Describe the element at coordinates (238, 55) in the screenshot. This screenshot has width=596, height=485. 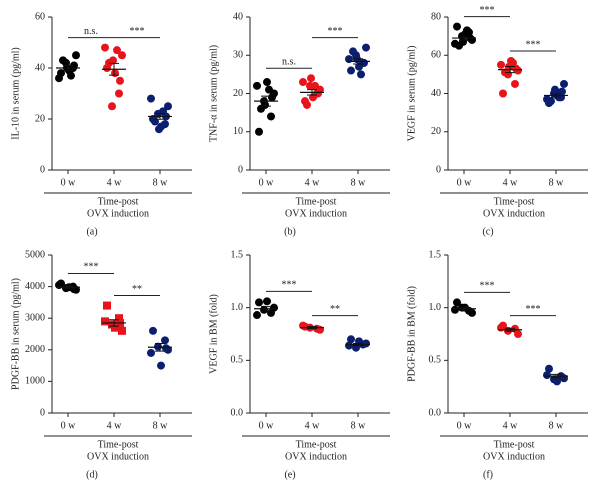
I see `y-tick-label: 30` at that location.